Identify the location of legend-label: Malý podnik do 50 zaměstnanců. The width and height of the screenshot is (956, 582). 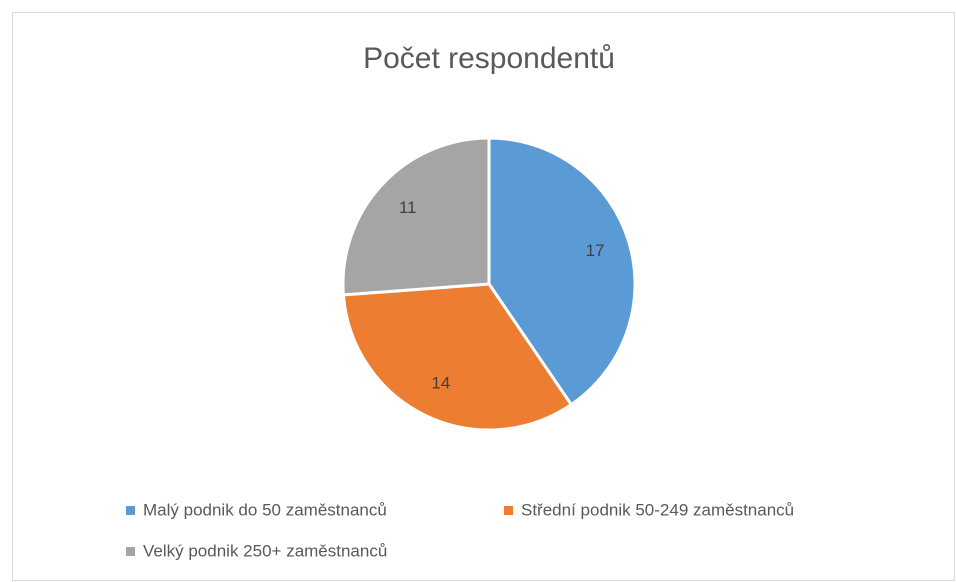
(265, 509).